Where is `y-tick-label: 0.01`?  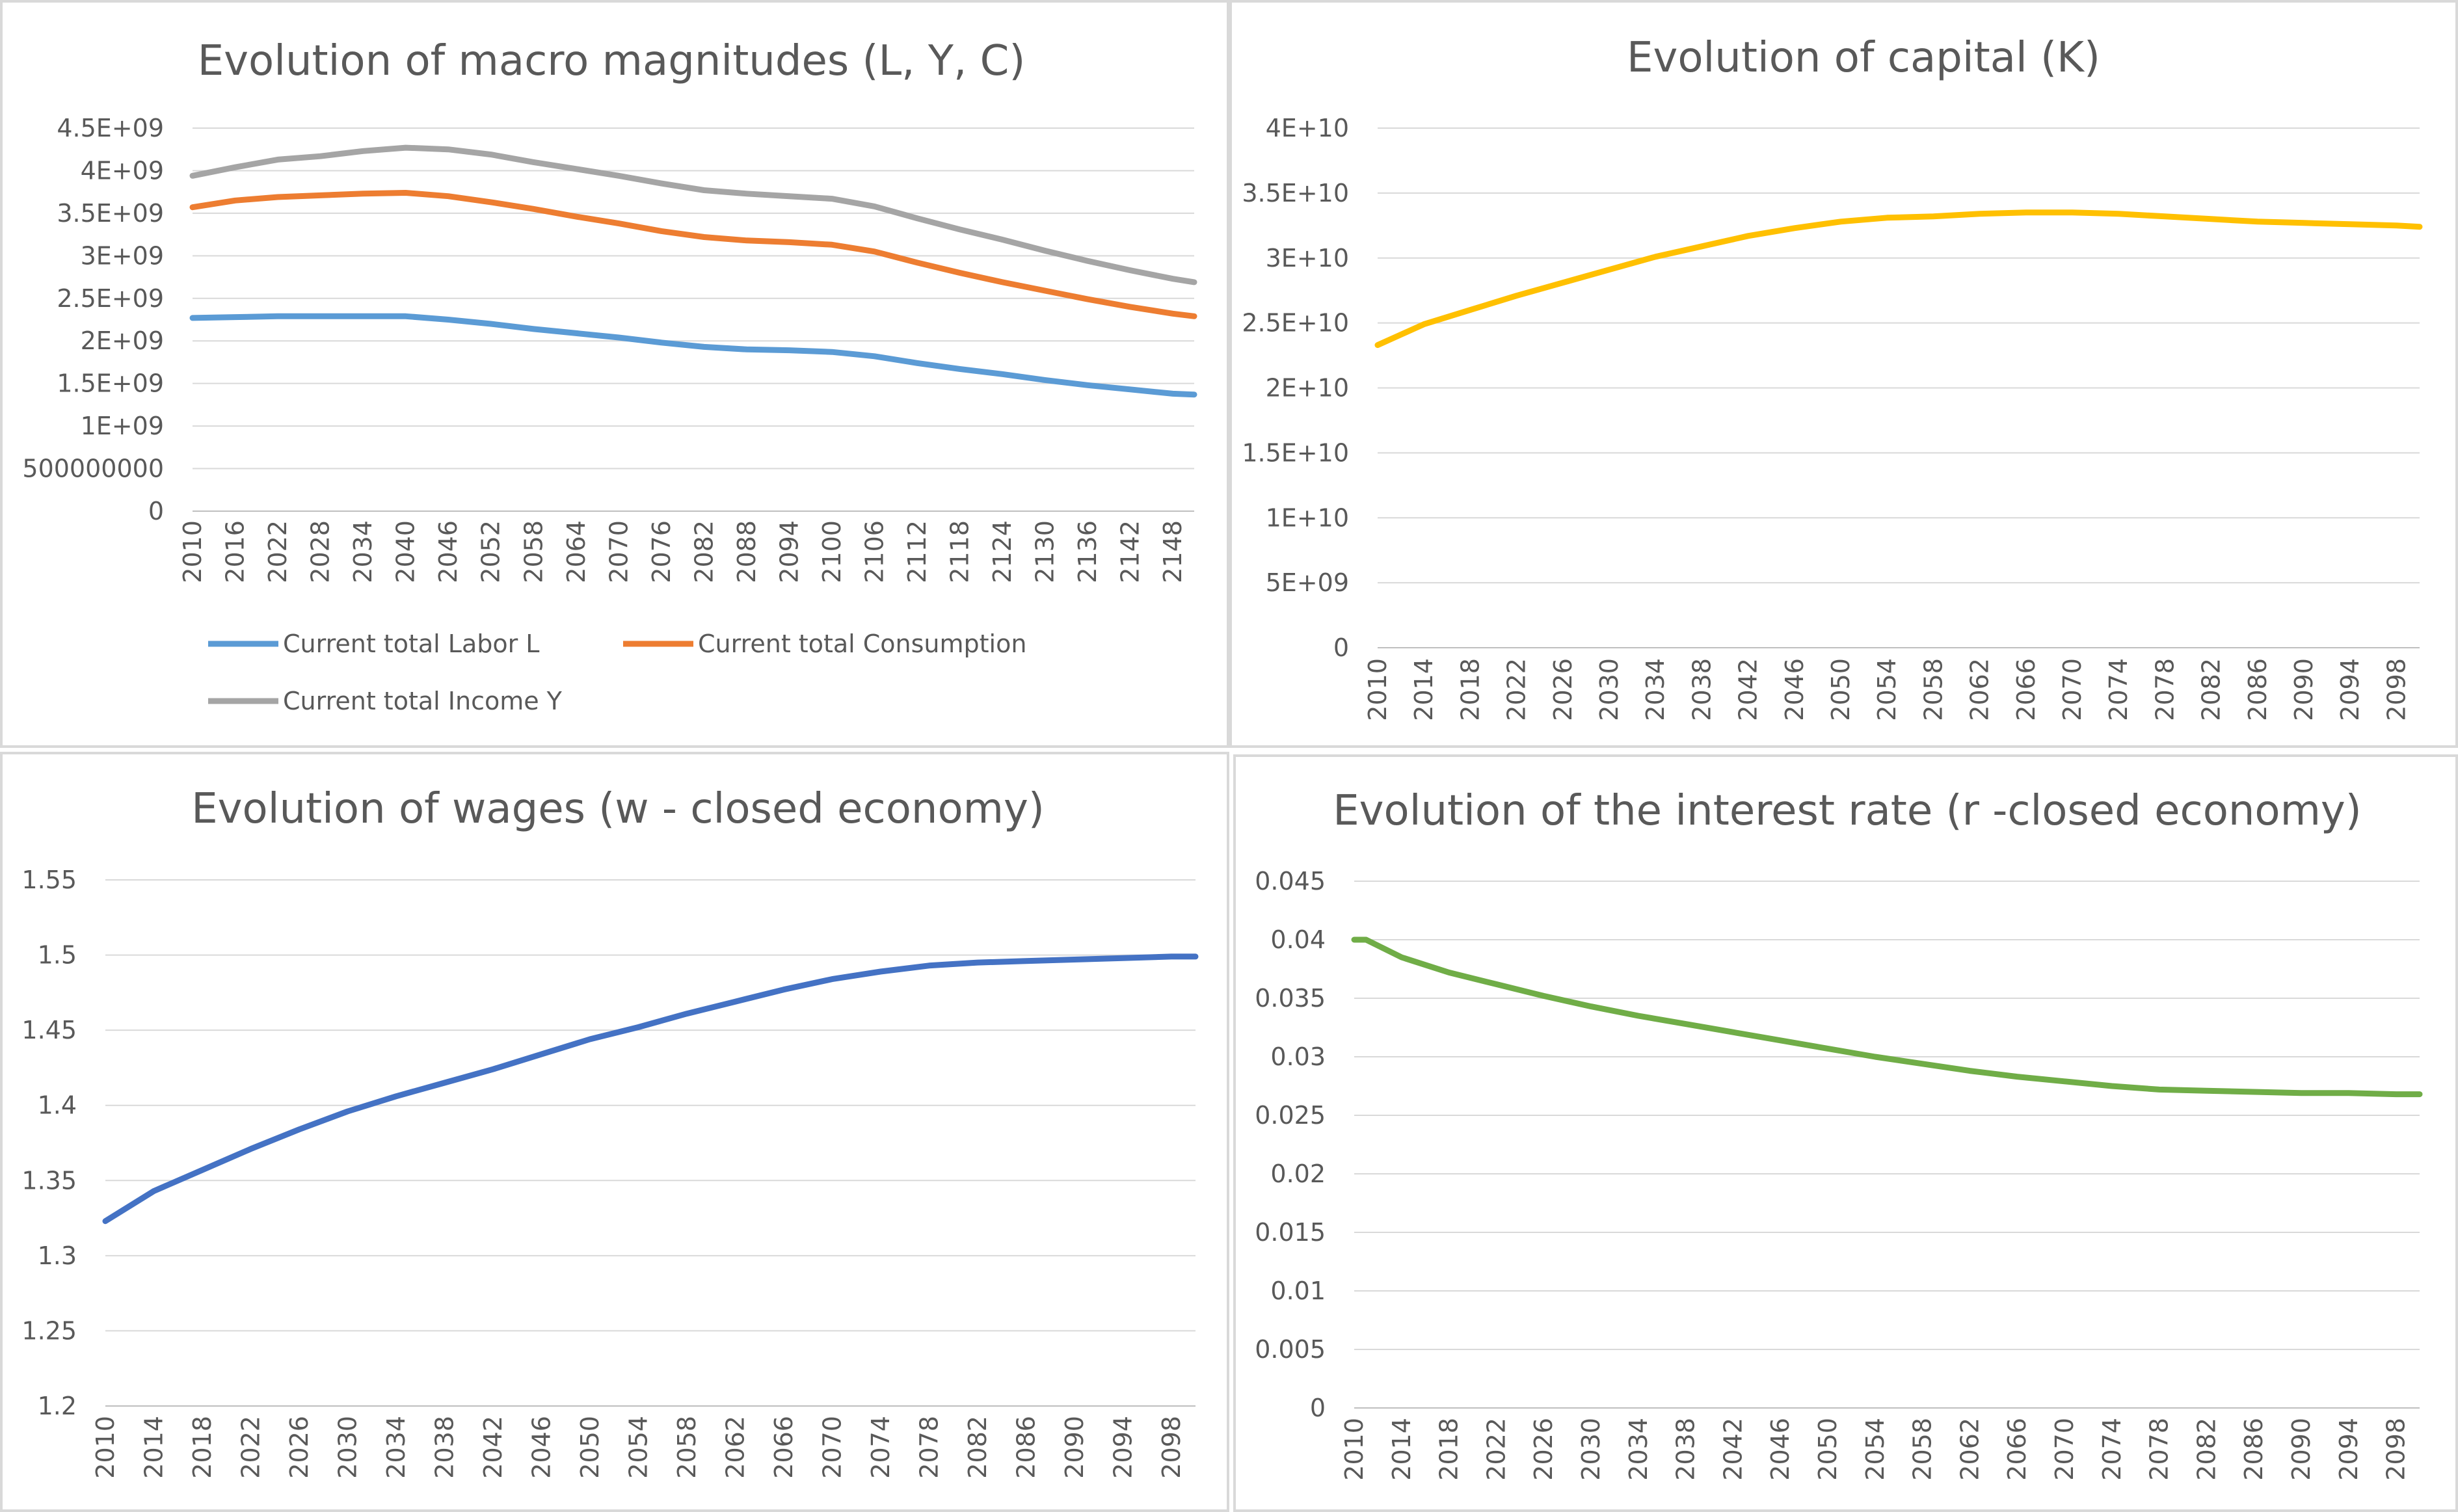 y-tick-label: 0.01 is located at coordinates (1298, 1291).